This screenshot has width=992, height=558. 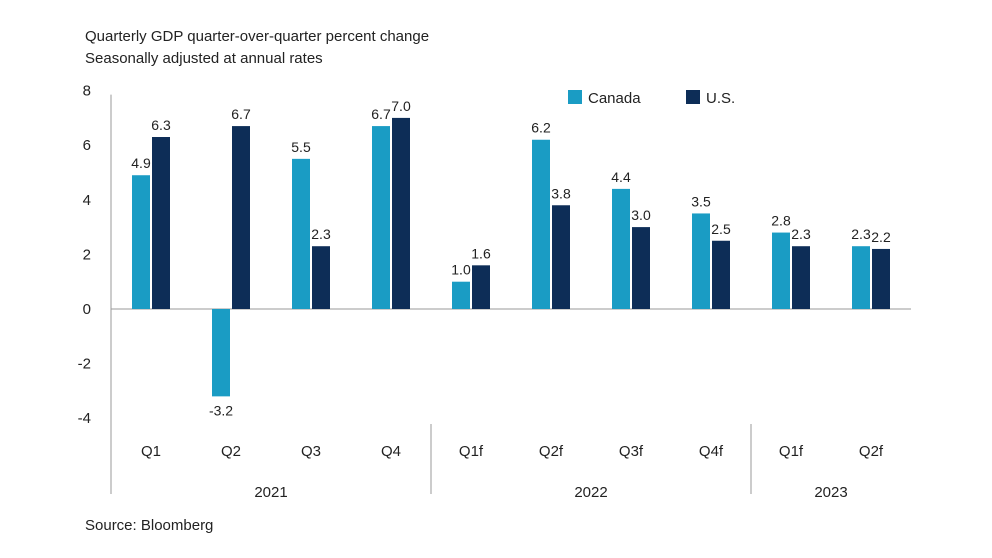 I want to click on y-tick-label: 0, so click(x=87, y=309).